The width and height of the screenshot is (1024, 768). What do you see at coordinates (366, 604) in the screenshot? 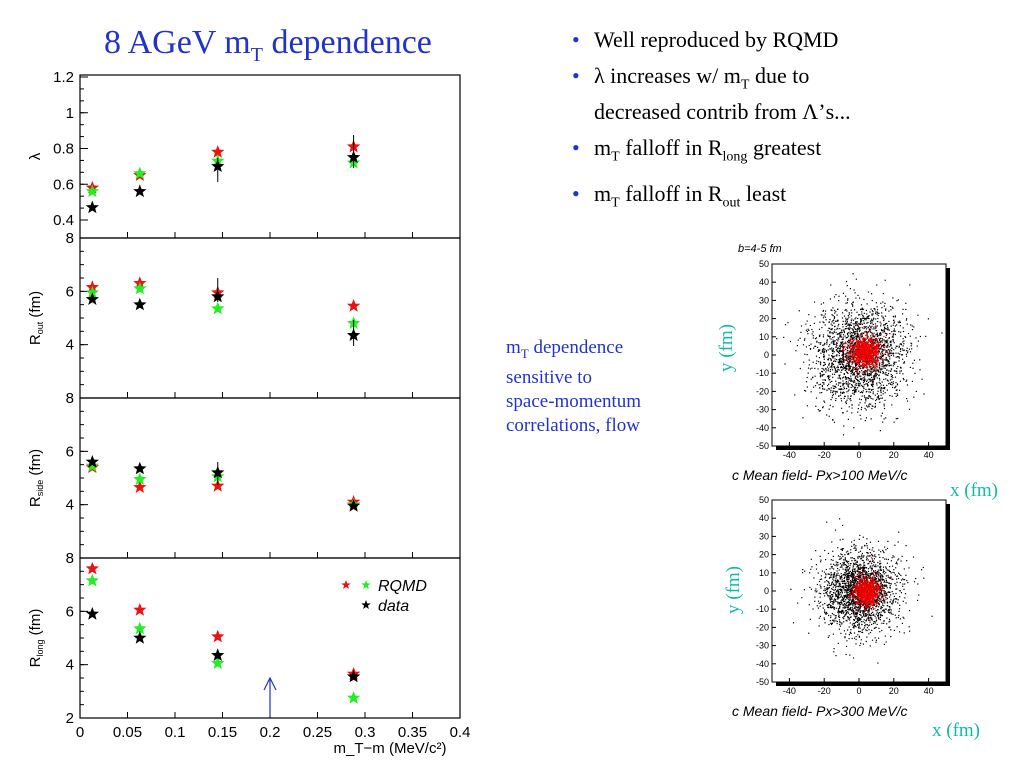
I see `legend-marker-data` at bounding box center [366, 604].